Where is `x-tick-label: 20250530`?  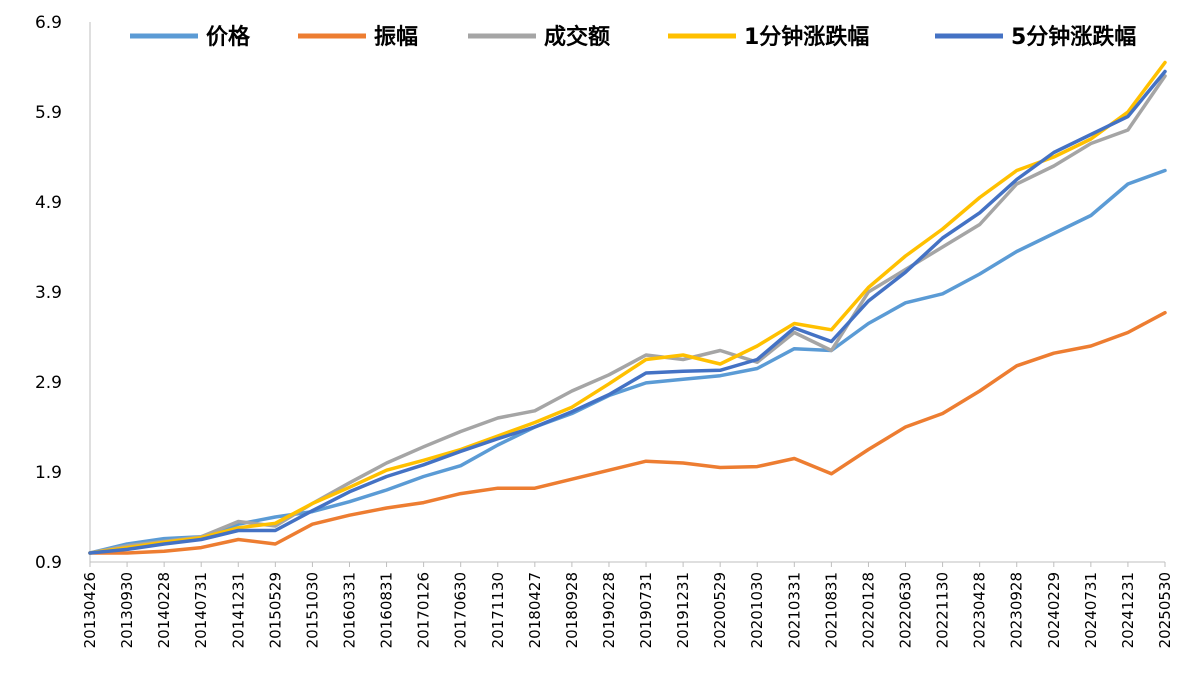
x-tick-label: 20250530 is located at coordinates (1165, 610).